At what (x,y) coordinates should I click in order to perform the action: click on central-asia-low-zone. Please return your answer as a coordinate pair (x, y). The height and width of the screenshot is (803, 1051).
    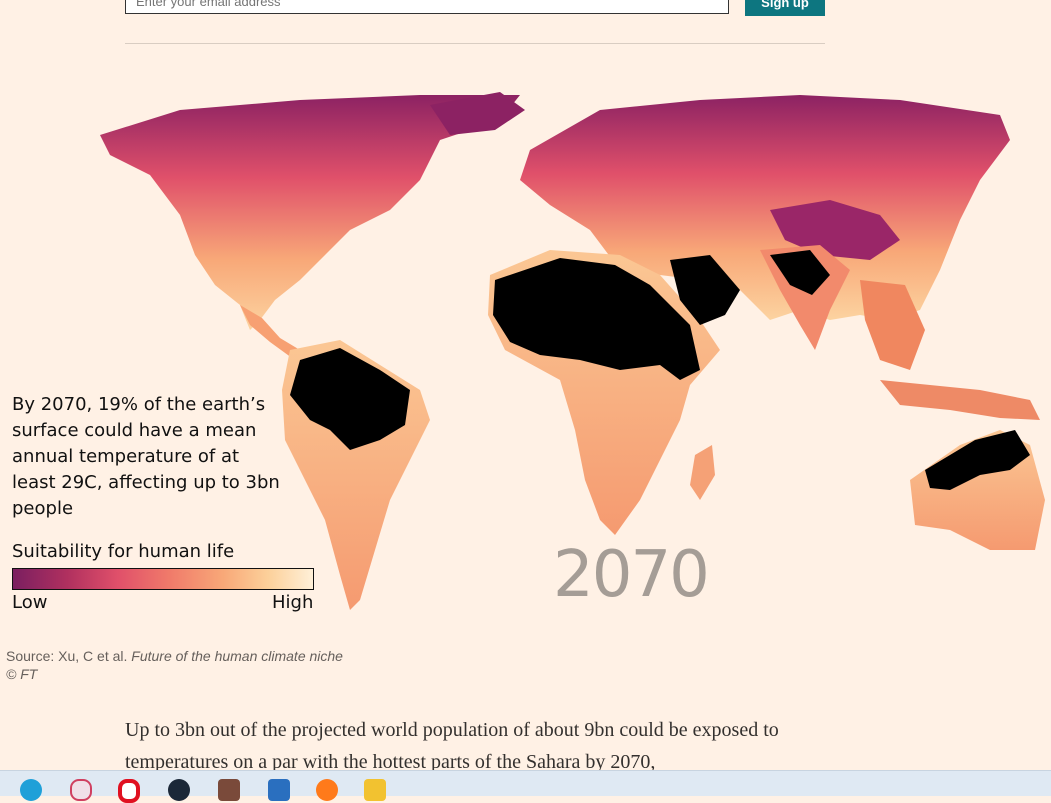
    Looking at the image, I should click on (835, 230).